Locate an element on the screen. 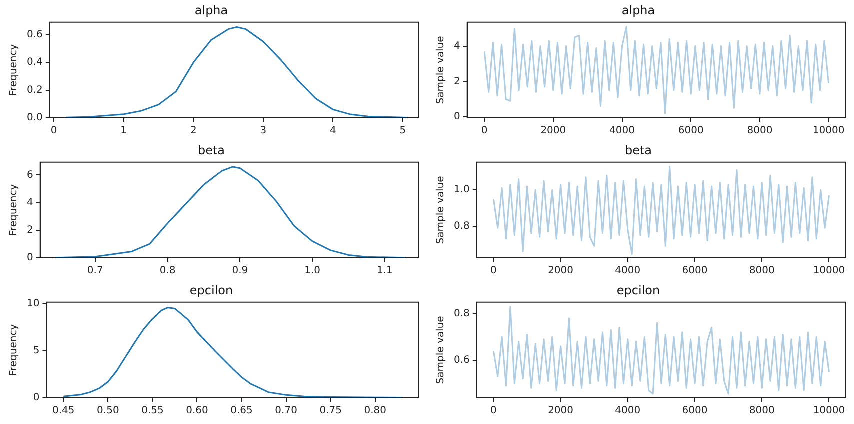 Image resolution: width=854 pixels, height=424 pixels. x-tick-label: 0.8 is located at coordinates (168, 271).